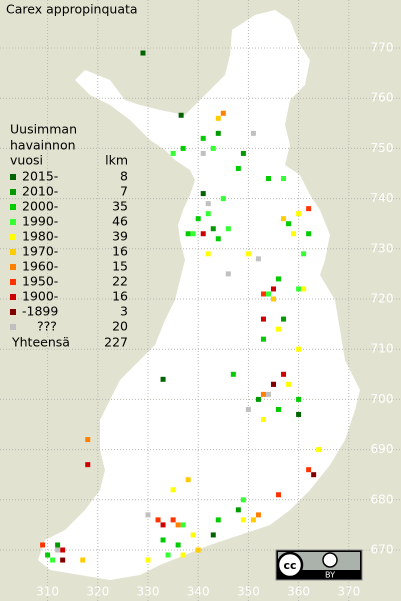 The height and width of the screenshot is (601, 401). What do you see at coordinates (382, 148) in the screenshot?
I see `y-tick-label: 750` at bounding box center [382, 148].